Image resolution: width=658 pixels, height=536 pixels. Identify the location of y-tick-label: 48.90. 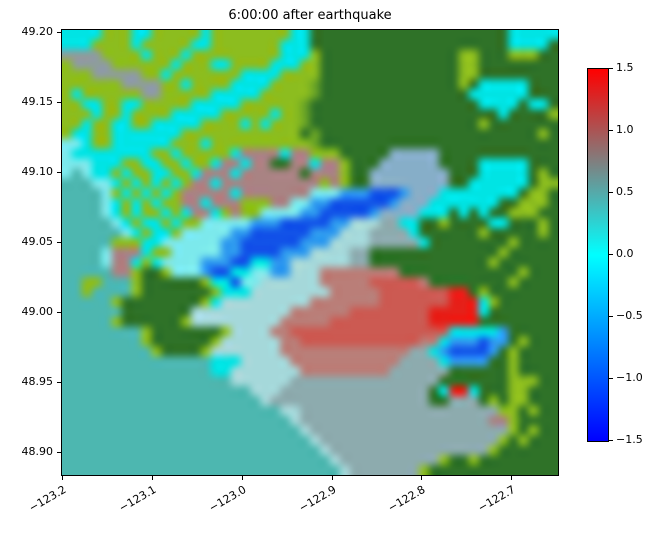
(37, 451).